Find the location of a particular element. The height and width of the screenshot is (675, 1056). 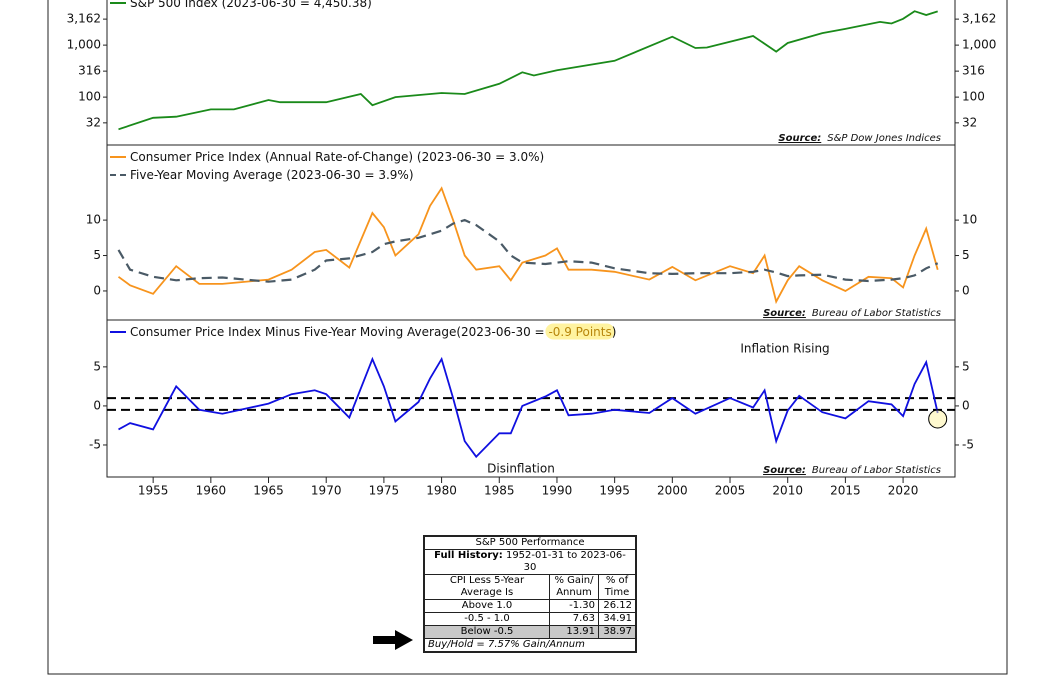

annotation: Inflation Rising is located at coordinates (784, 349).